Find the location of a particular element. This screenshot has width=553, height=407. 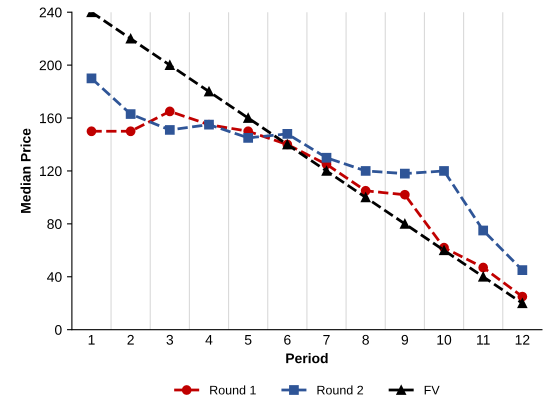

x-tick-label: 12 is located at coordinates (523, 339).